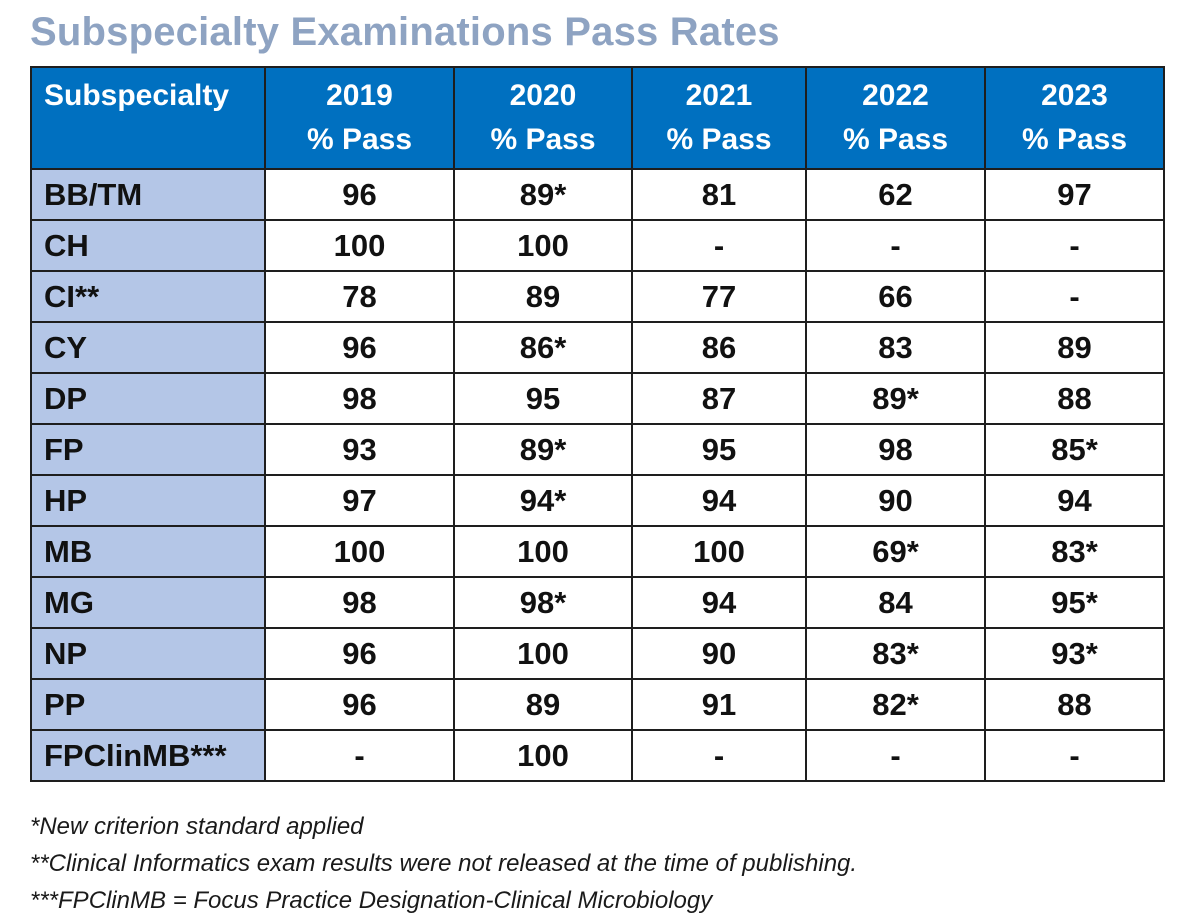  What do you see at coordinates (719, 296) in the screenshot?
I see `pass-rate-cell: 77` at bounding box center [719, 296].